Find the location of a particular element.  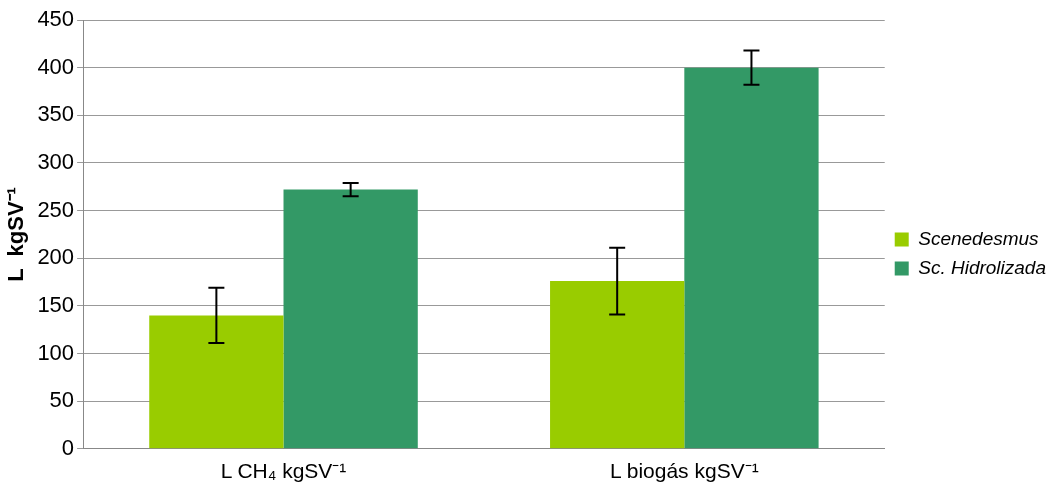

y-tick-label: 0 is located at coordinates (68, 447).